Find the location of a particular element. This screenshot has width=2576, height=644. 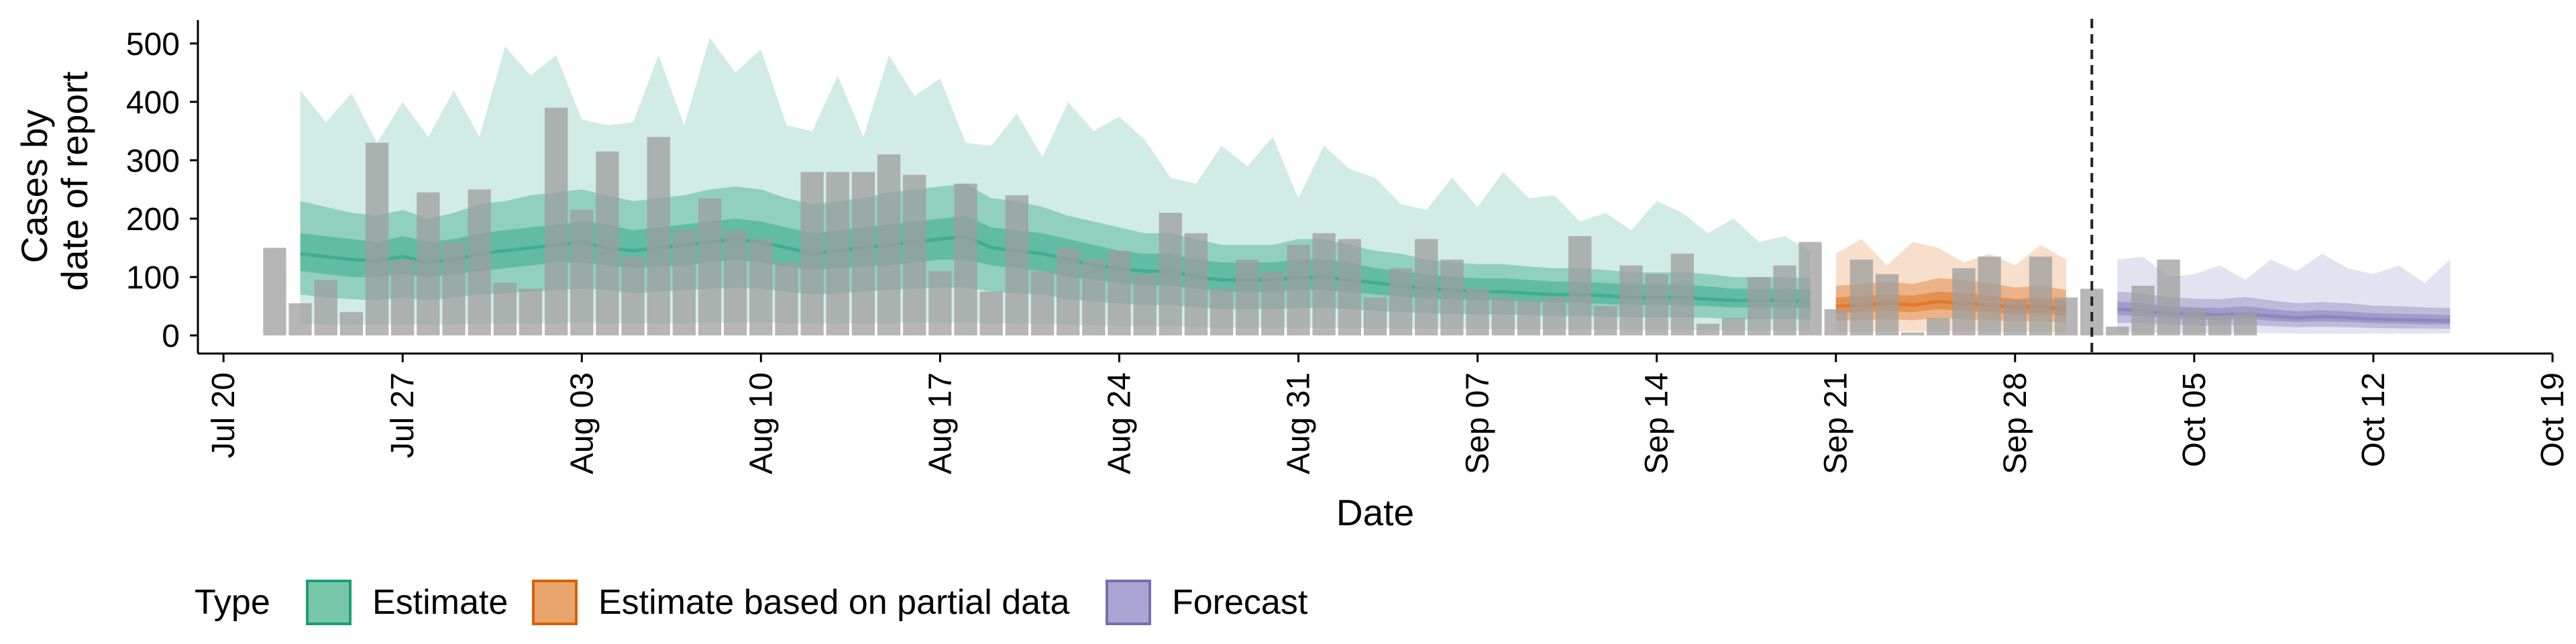

legend-label-estimate-based-on-partial-data: Estimate based on partial data is located at coordinates (834, 602).